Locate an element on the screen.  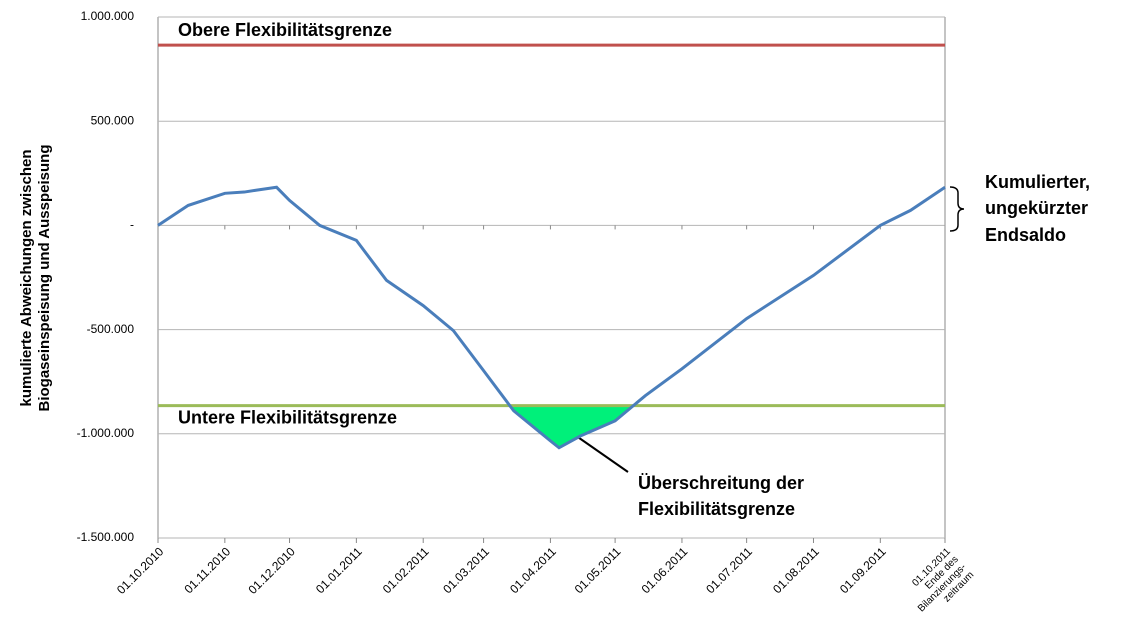
x-tick-label-text: 01.07.2011 is located at coordinates (729, 570).